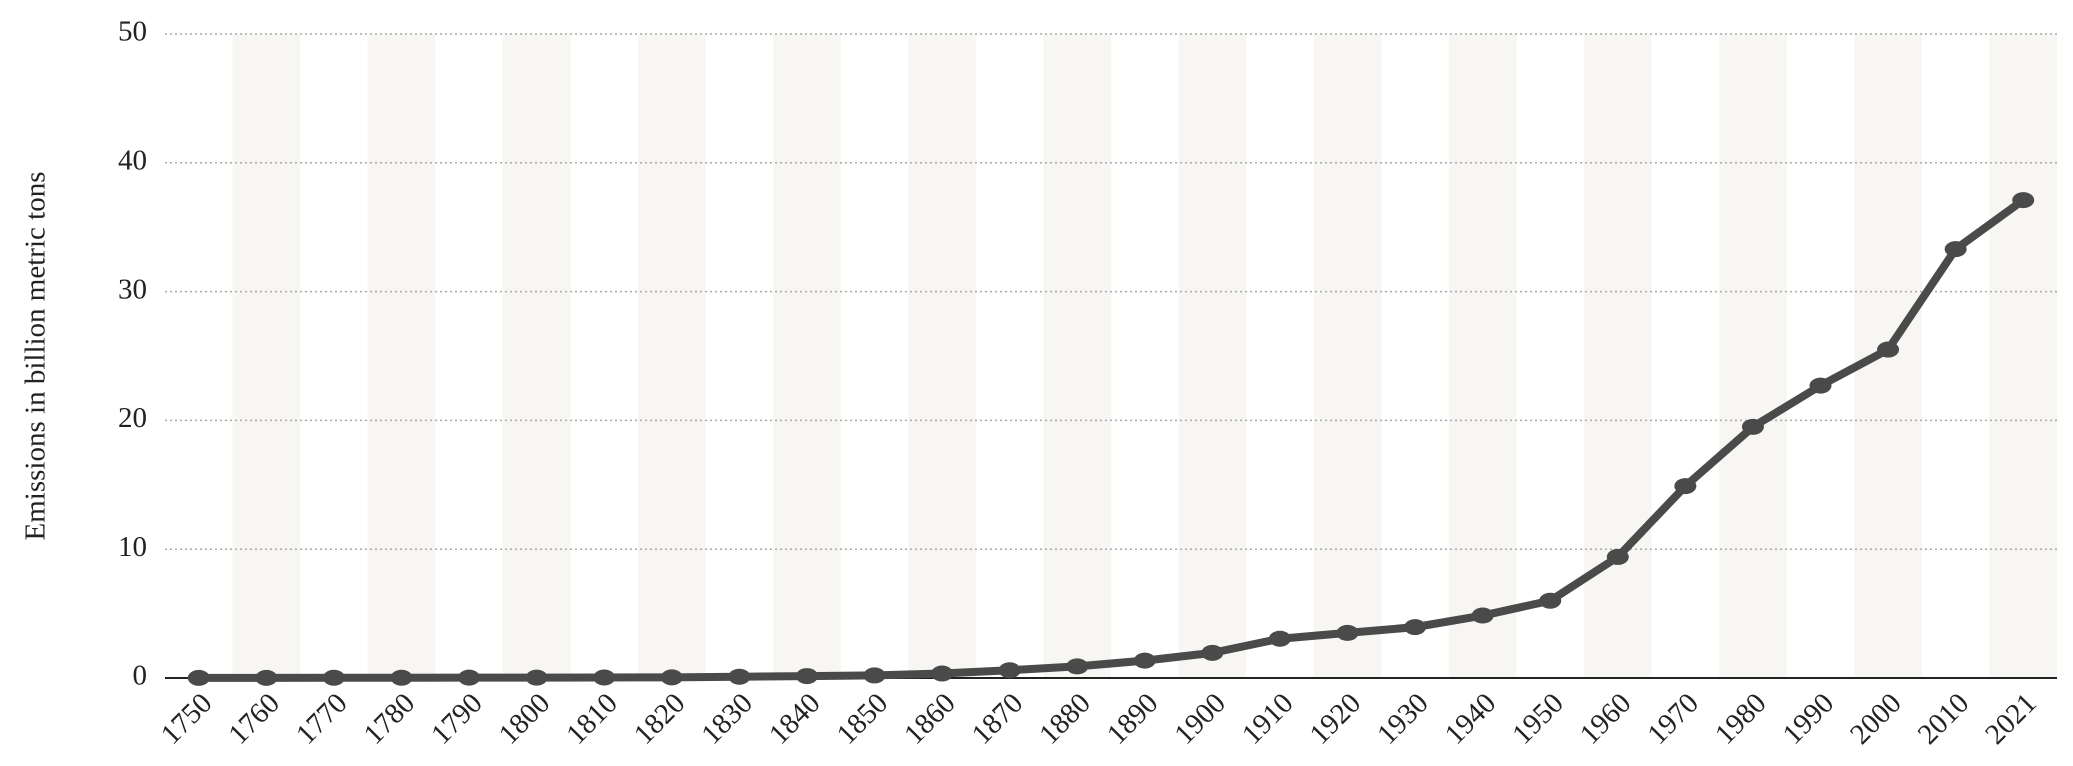 The image size is (2073, 766). I want to click on y-tick-label: 50, so click(132, 32).